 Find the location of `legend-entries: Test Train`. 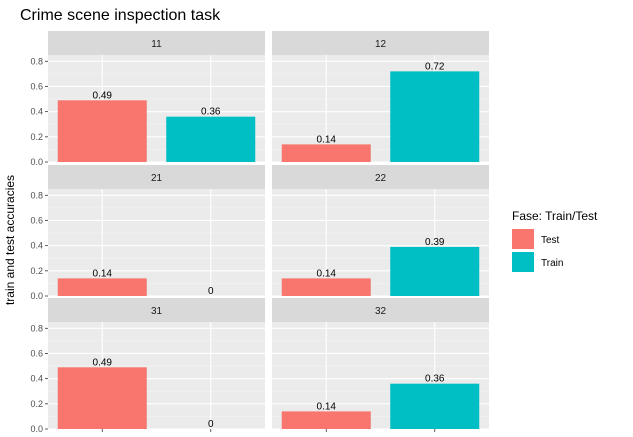

legend-entries: Test Train is located at coordinates (537, 250).